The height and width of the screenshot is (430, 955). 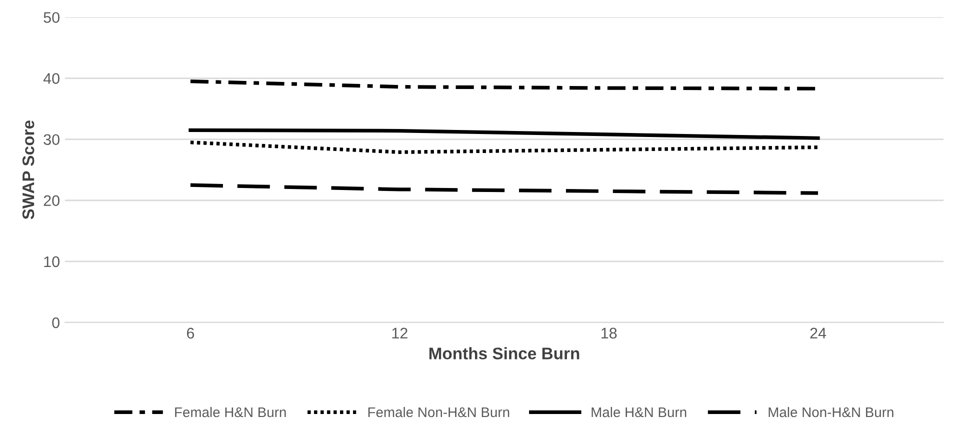 I want to click on y-tick-label: 20, so click(x=52, y=200).